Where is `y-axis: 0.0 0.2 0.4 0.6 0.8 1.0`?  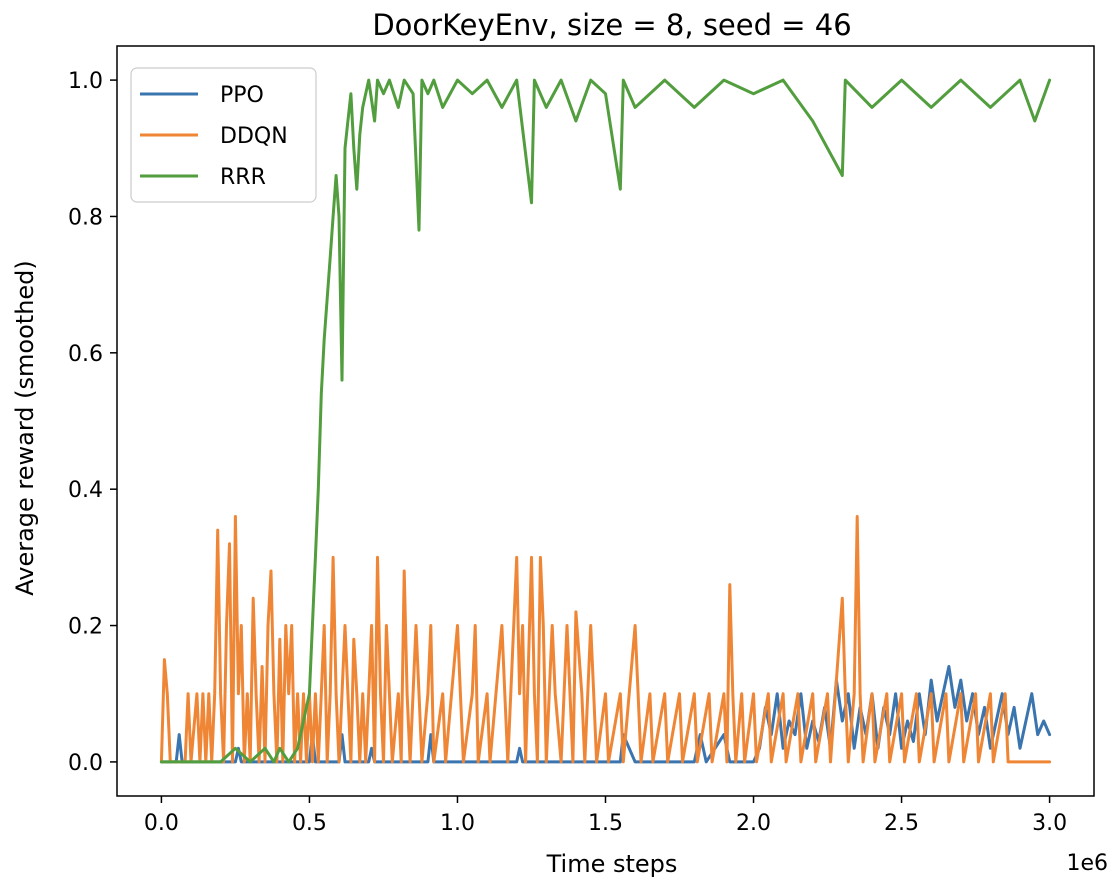
y-axis: 0.0 0.2 0.4 0.6 0.8 1.0 is located at coordinates (92, 422).